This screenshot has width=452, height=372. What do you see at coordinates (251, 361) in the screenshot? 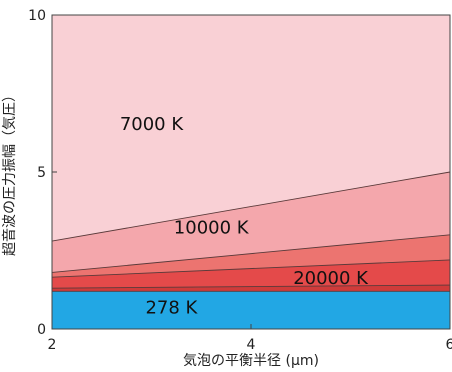
I see `x-axis-label: 気泡の平衡半径 (μm)` at bounding box center [251, 361].